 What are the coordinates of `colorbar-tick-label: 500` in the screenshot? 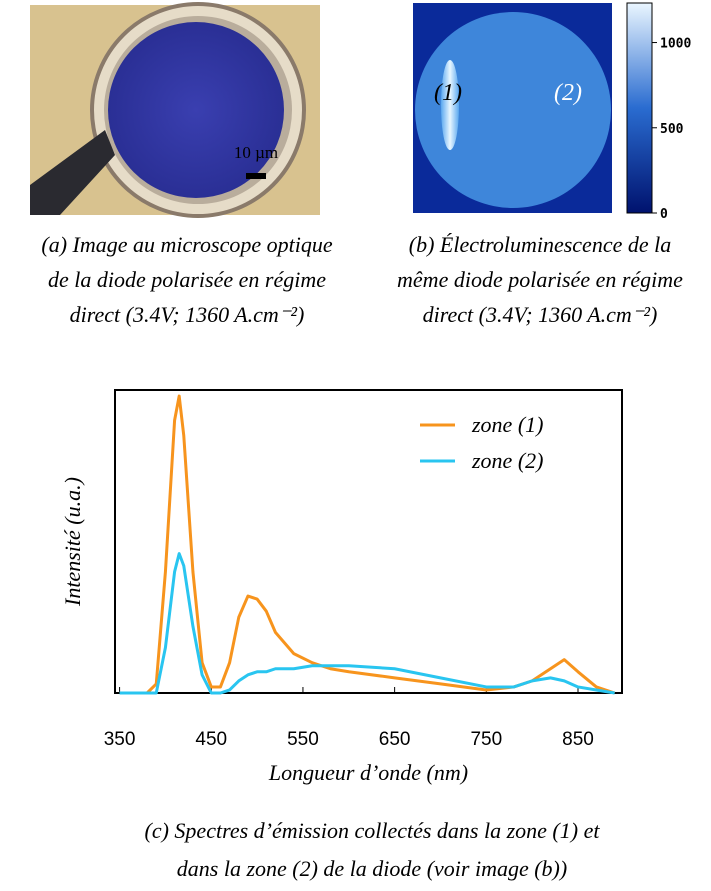 It's located at (672, 129).